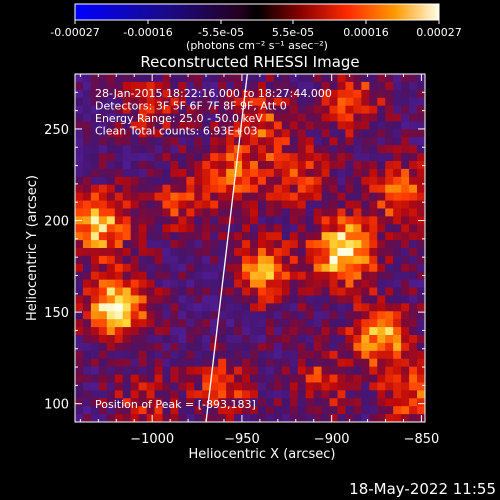  I want to click on colorbar-tick-label: 0.00027, so click(439, 32).